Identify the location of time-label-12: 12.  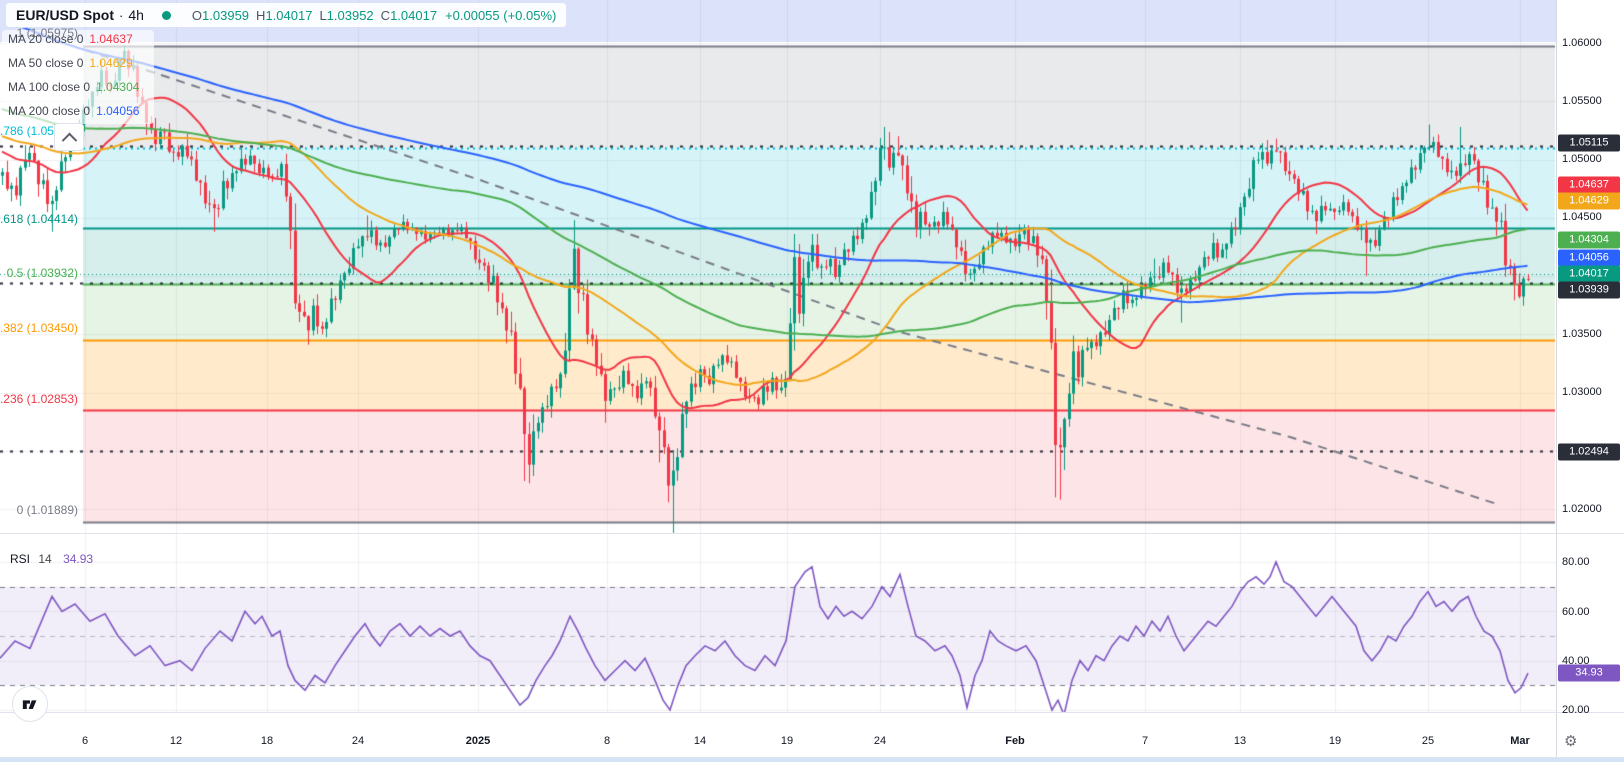
(176, 741).